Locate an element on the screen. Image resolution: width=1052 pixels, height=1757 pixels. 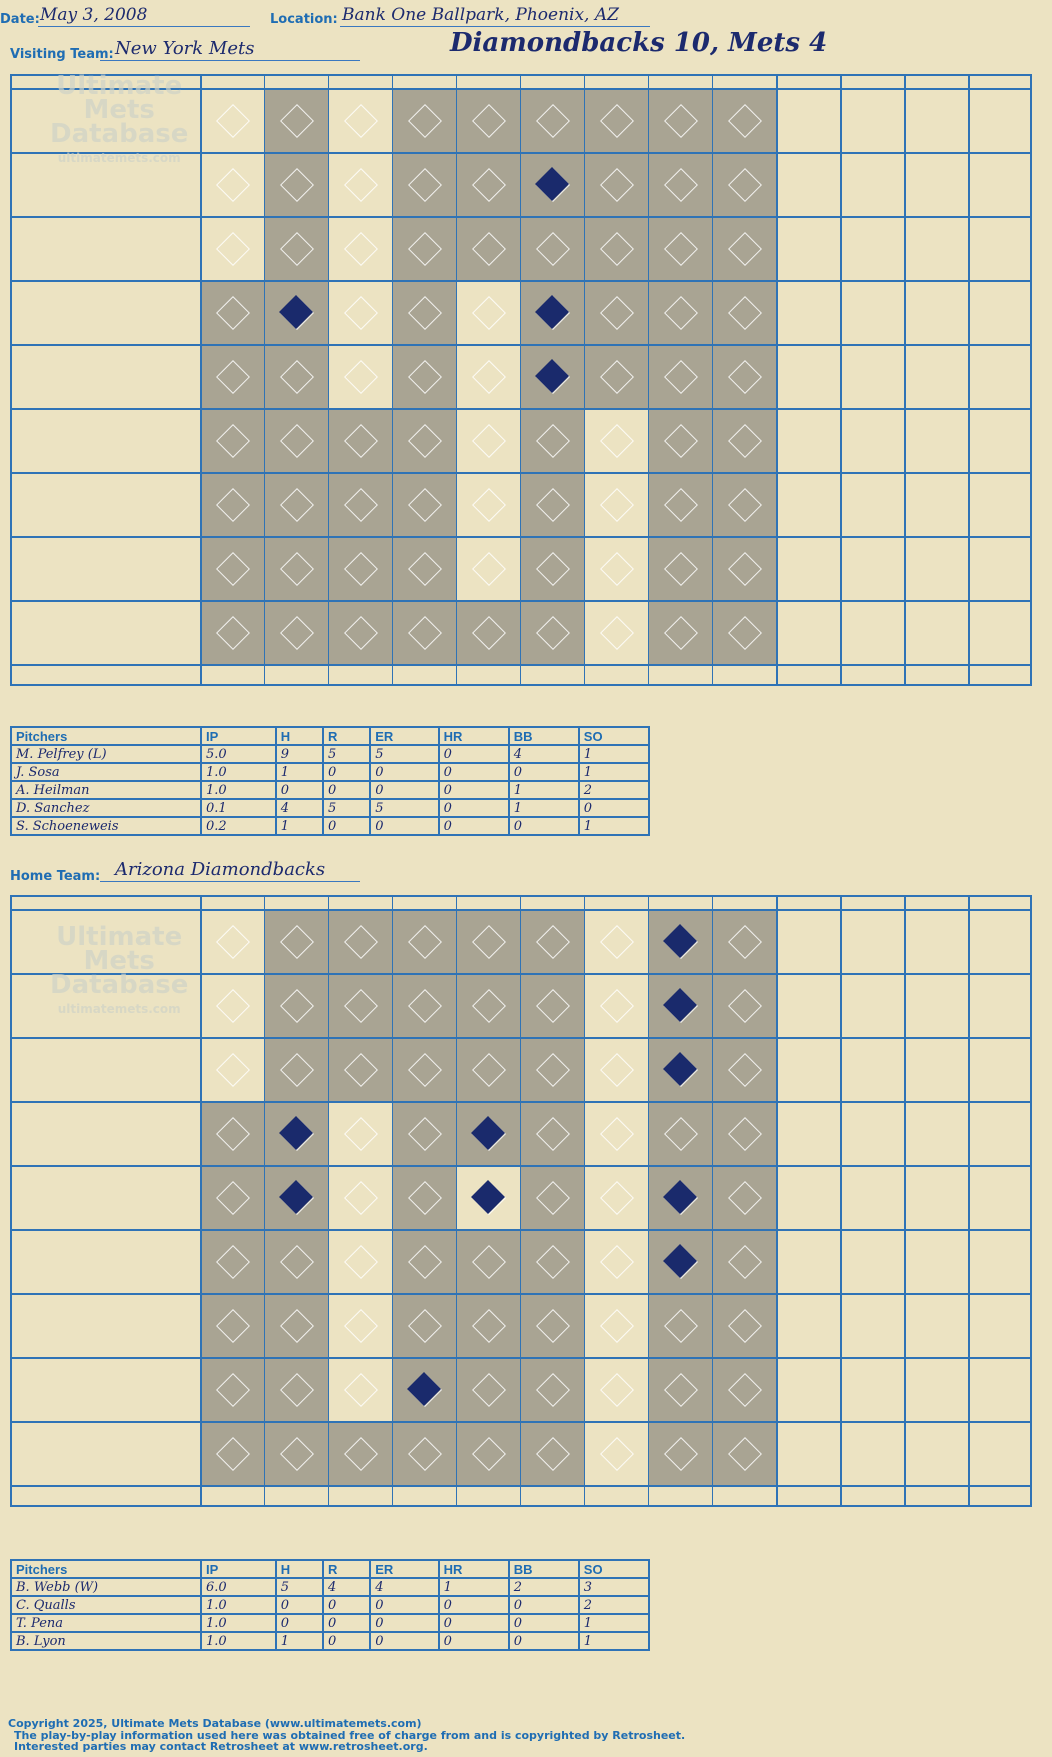
pitcher-row: M. Pelfrey (L) 5.0 9 5 5 0 4 1 is located at coordinates (330, 754).